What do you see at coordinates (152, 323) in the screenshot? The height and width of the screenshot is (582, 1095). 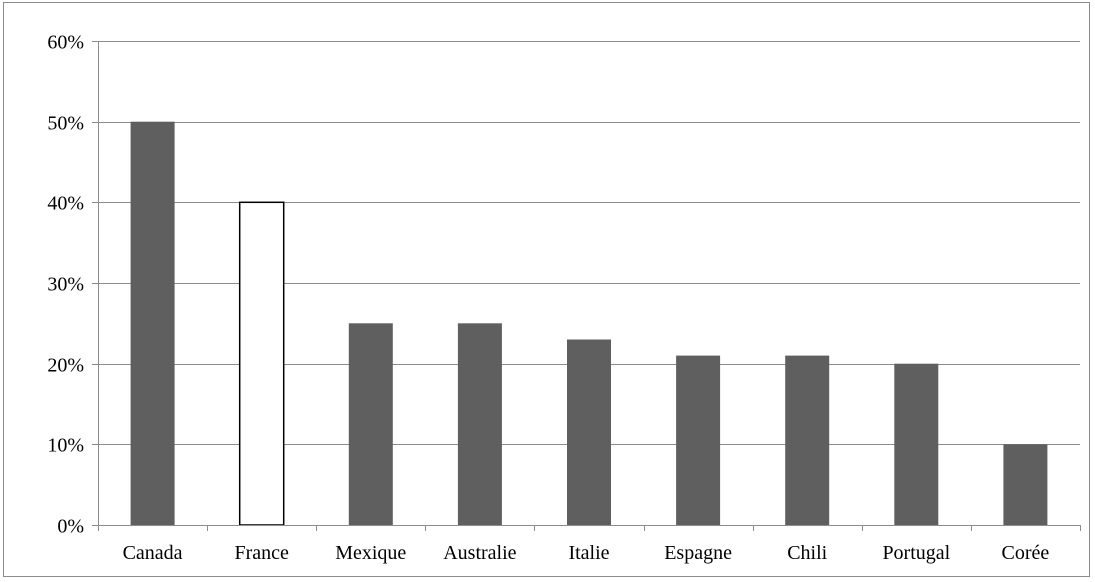 I see `bar-canada` at bounding box center [152, 323].